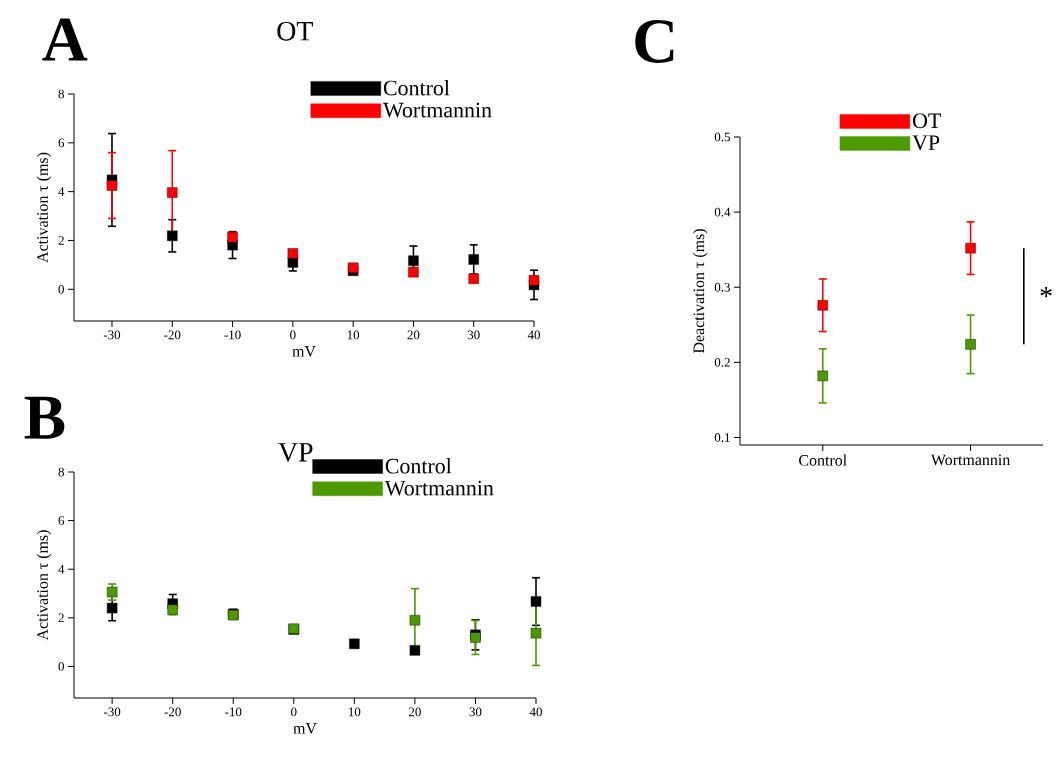  Describe the element at coordinates (654, 41) in the screenshot. I see `text: C` at that location.